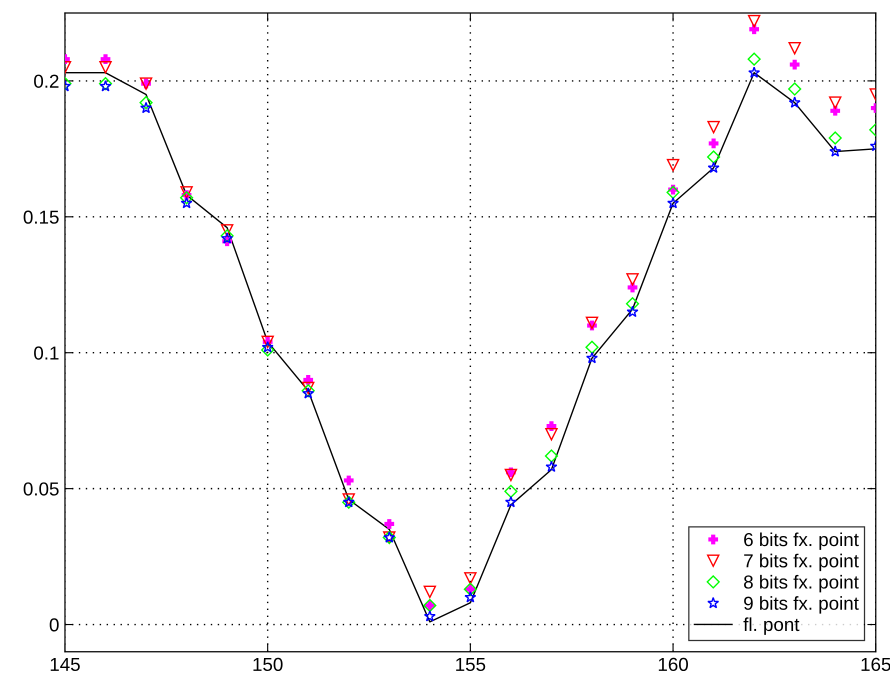 The image size is (890, 681). Describe the element at coordinates (801, 541) in the screenshot. I see `legend-label: 6 bits fx. point` at that location.